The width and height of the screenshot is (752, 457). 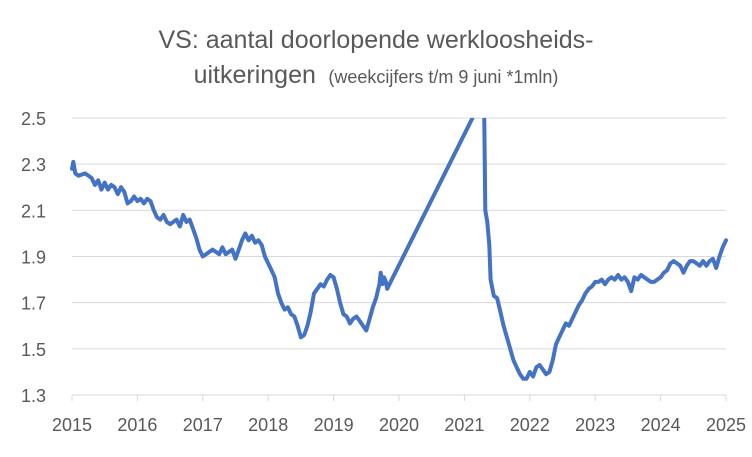 I want to click on x-tick-label: 2021, so click(x=464, y=425).